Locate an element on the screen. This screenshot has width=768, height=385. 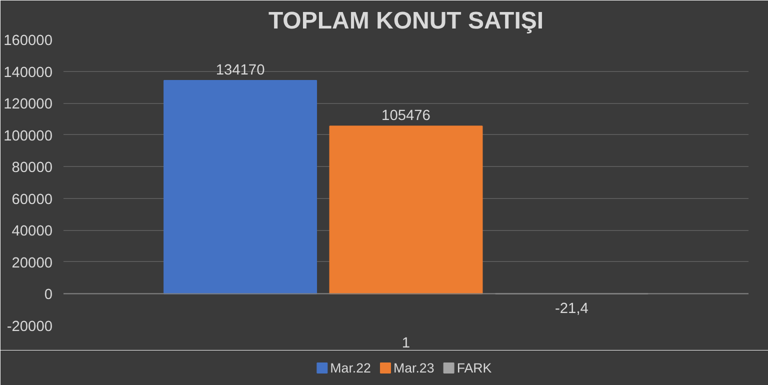
y-tick-label: 80000 is located at coordinates (32, 168).